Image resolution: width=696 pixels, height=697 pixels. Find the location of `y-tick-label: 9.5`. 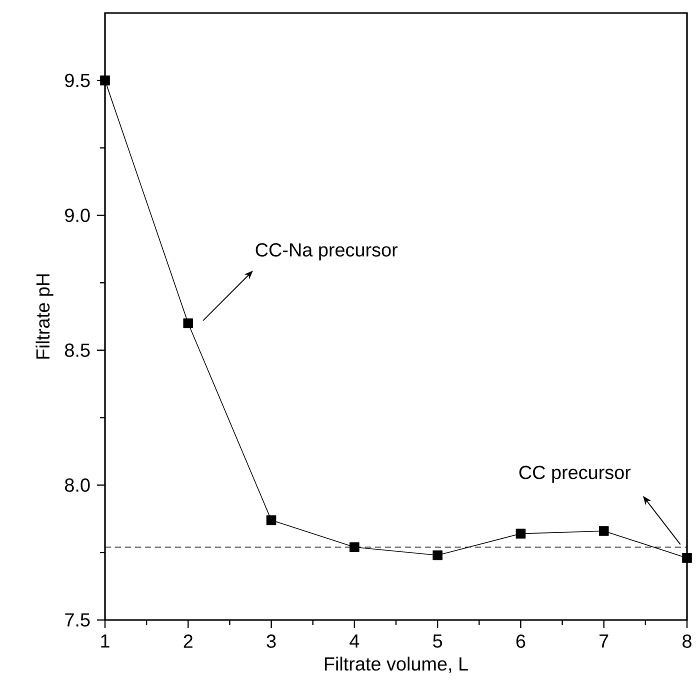

y-tick-label: 9.5 is located at coordinates (77, 81).